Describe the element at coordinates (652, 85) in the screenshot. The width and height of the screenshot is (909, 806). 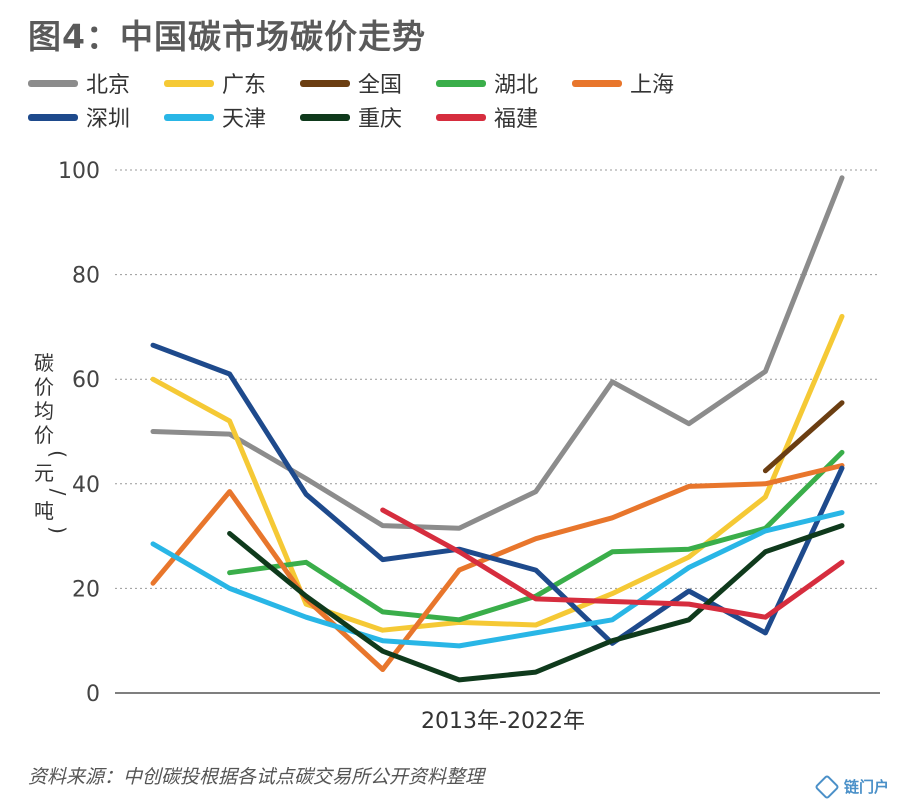
I see `legend-label: 上海` at that location.